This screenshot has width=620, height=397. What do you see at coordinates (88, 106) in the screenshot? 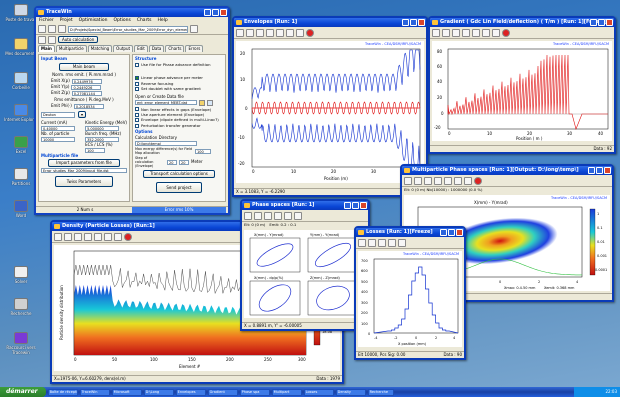
I see `emit-phi-field: 0.2018534` at bounding box center [88, 106].